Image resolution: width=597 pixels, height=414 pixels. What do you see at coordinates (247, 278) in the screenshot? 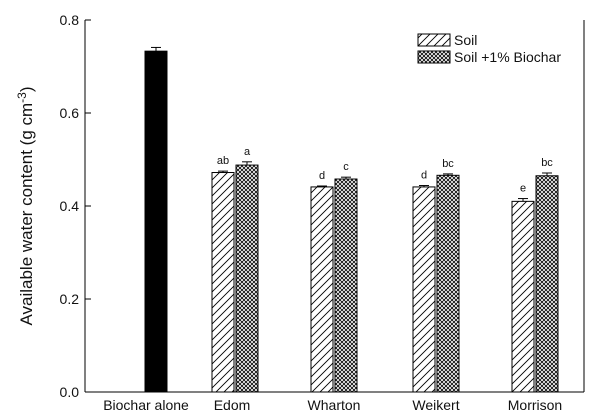
I see `bar-soil-biochar-edom` at bounding box center [247, 278].